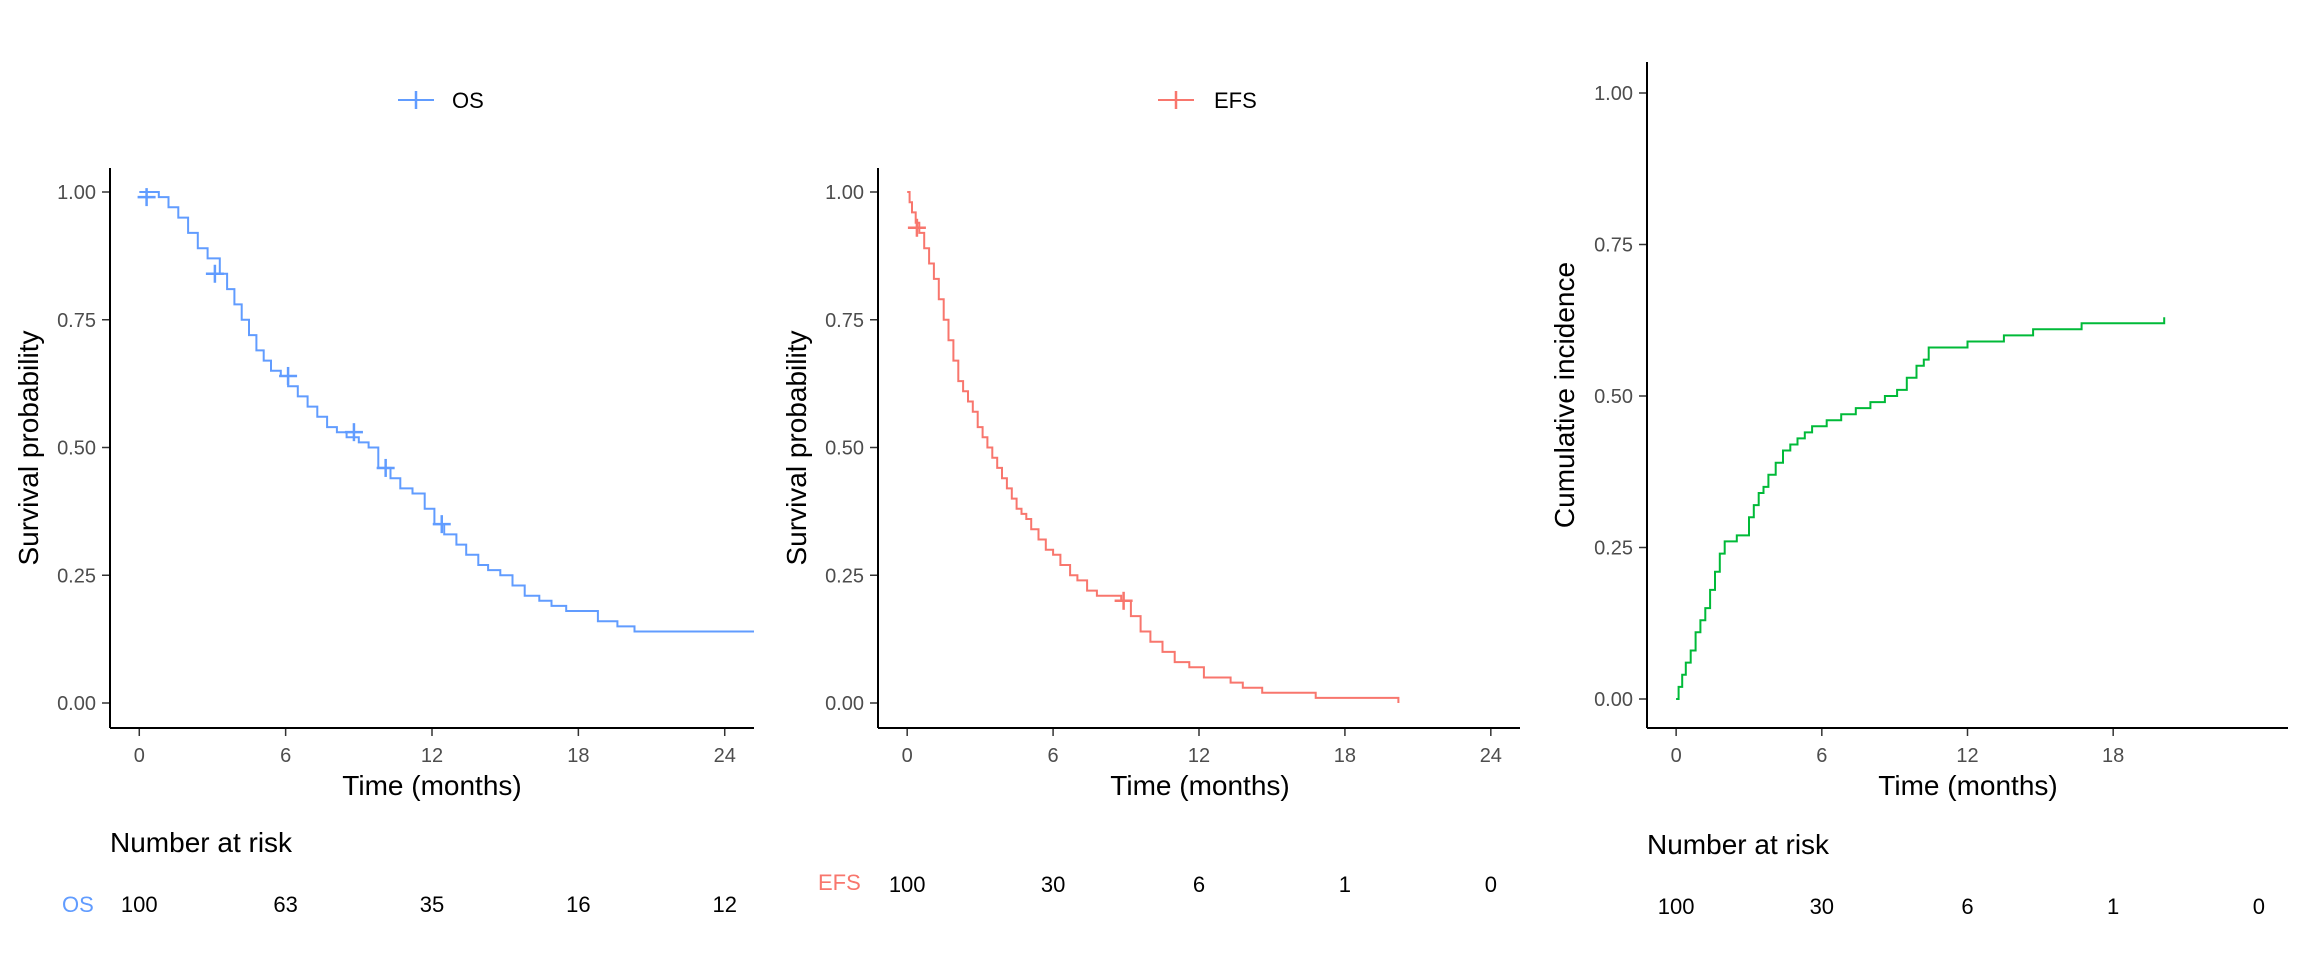 This screenshot has height=960, width=2304. I want to click on os-x-tick-label: 24, so click(725, 756).